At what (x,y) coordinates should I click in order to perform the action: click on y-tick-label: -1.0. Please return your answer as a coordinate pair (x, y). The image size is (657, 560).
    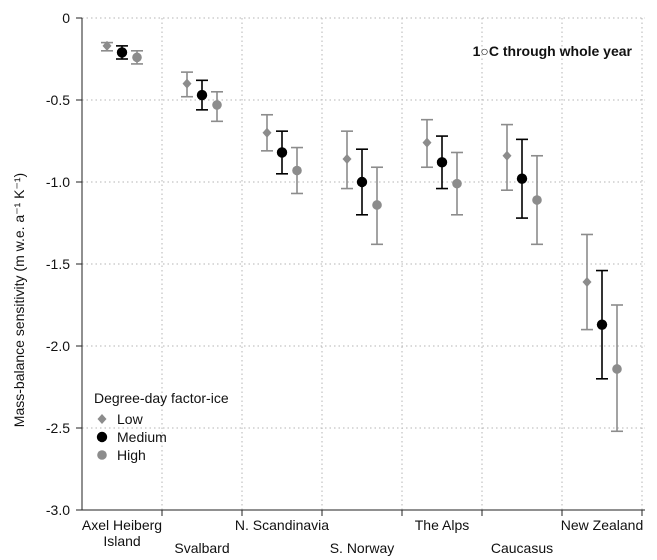
    Looking at the image, I should click on (58, 182).